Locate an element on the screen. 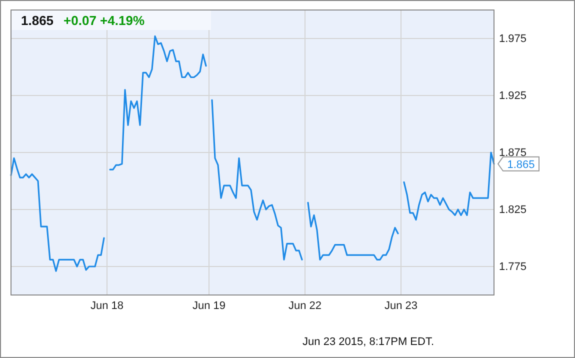  chart-title: 1.865 is located at coordinates (37, 20).